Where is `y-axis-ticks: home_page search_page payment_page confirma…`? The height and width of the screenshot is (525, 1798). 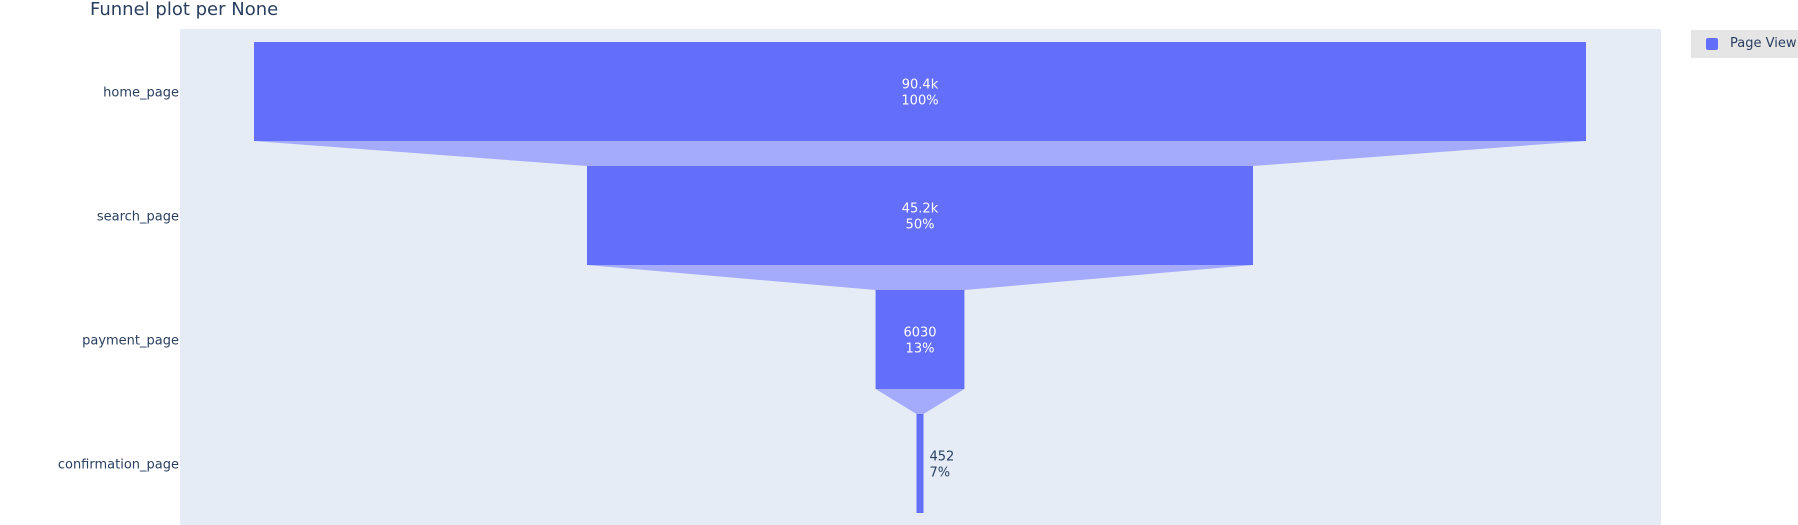
y-axis-ticks: home_page search_page payment_page confirma… is located at coordinates (118, 279).